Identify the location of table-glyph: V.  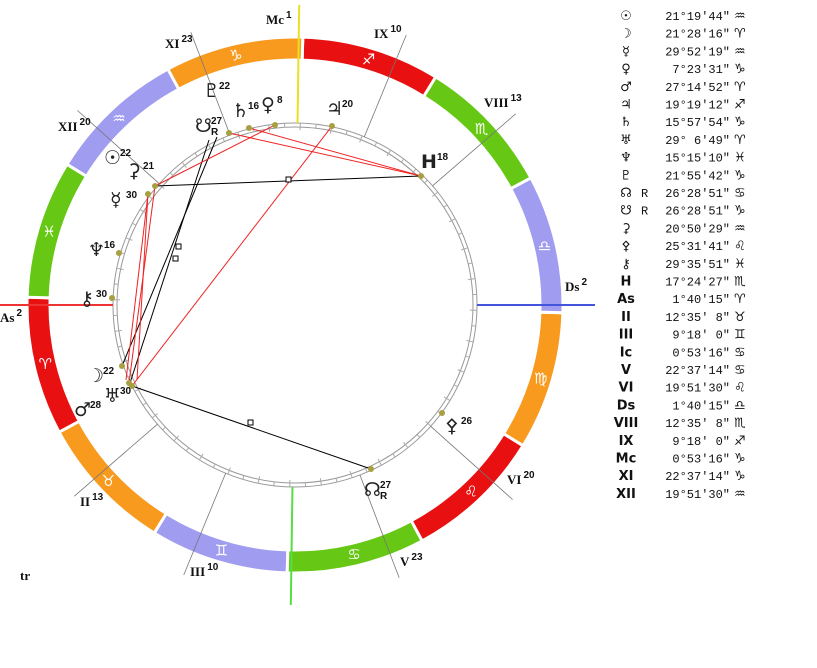
(626, 370).